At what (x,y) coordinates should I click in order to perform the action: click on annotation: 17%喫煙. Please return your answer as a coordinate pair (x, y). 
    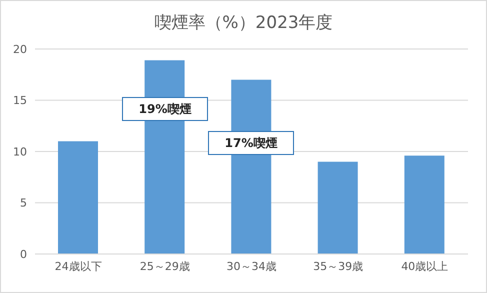
    Looking at the image, I should click on (251, 143).